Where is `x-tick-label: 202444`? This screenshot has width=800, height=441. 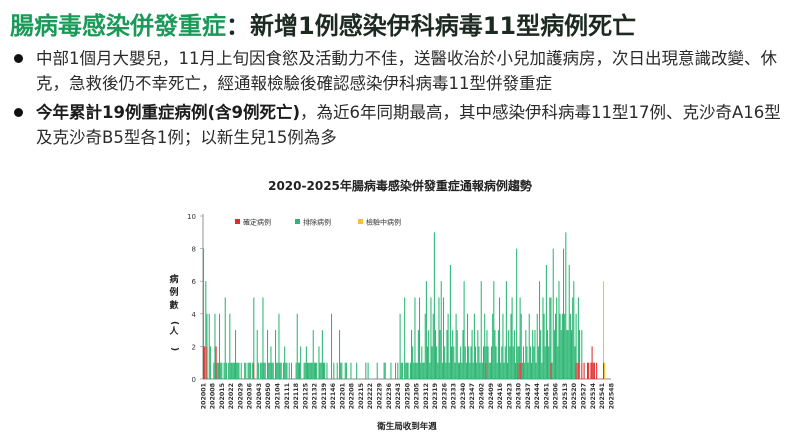
x-tick-label: 202444 is located at coordinates (537, 395).